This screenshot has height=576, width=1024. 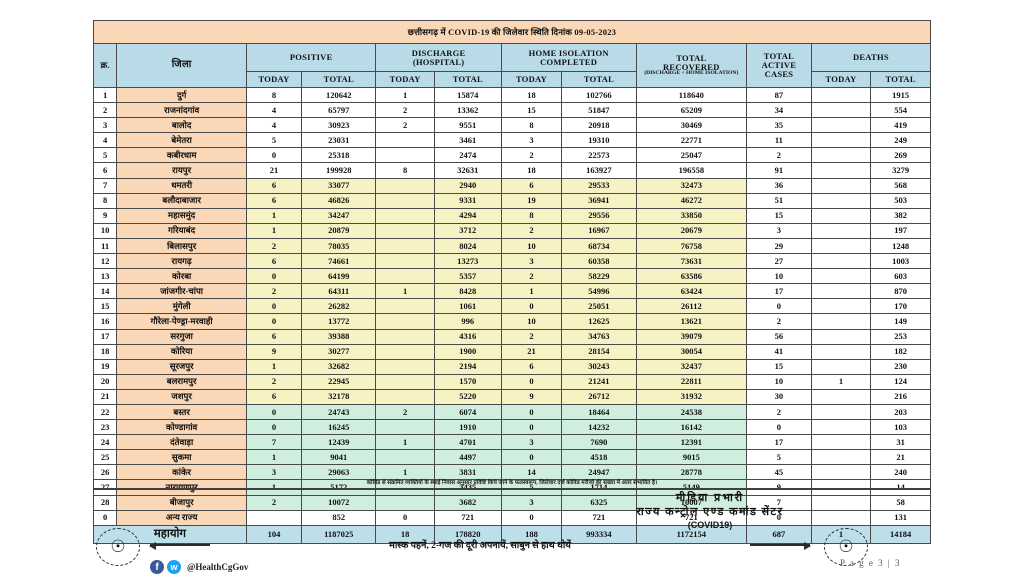 I want to click on row-total-active-cases: 17, so click(x=779, y=291).